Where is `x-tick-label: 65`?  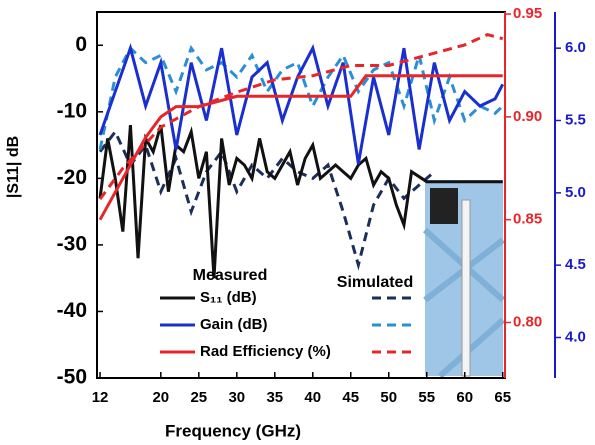
x-tick-label: 65 is located at coordinates (502, 397).